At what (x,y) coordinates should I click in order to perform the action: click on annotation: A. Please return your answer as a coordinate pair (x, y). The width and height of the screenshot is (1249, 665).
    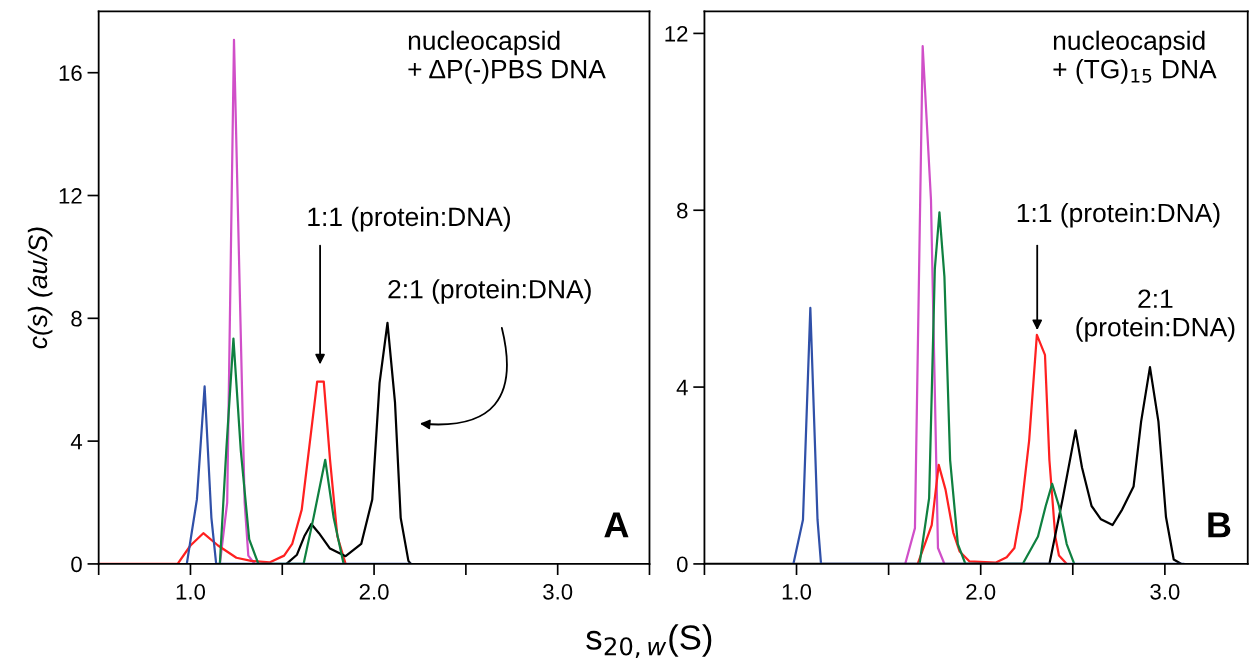
    Looking at the image, I should click on (616, 525).